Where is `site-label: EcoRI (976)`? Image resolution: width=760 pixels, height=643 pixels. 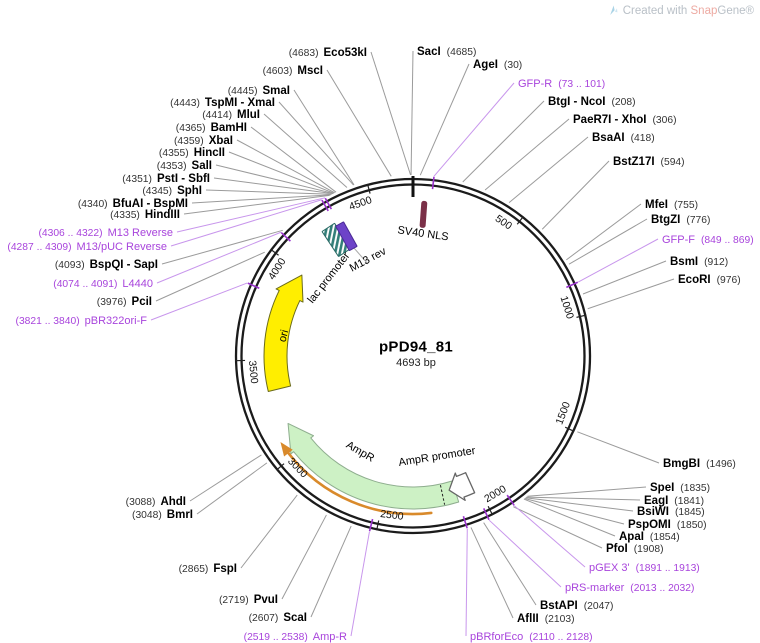 site-label: EcoRI (976) is located at coordinates (709, 280).